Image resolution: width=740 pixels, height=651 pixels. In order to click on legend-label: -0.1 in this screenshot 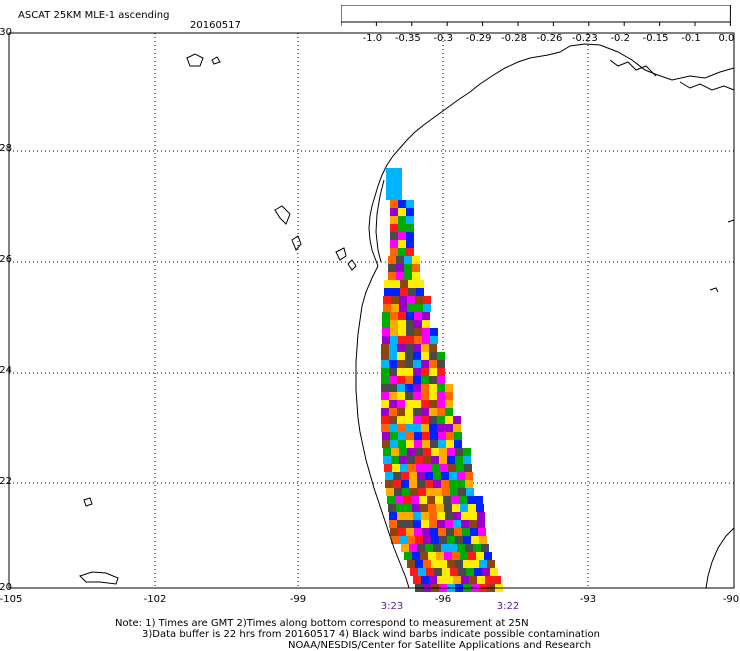, I will do `click(691, 38)`.